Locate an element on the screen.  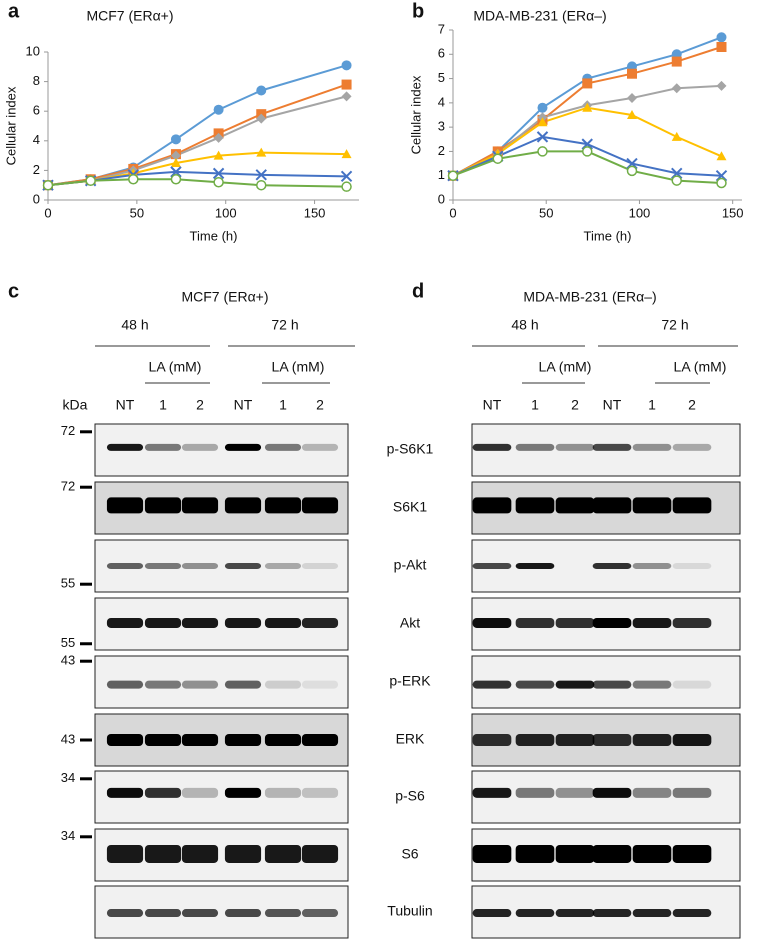
blot-row-label: p-S6 is located at coordinates (410, 796).